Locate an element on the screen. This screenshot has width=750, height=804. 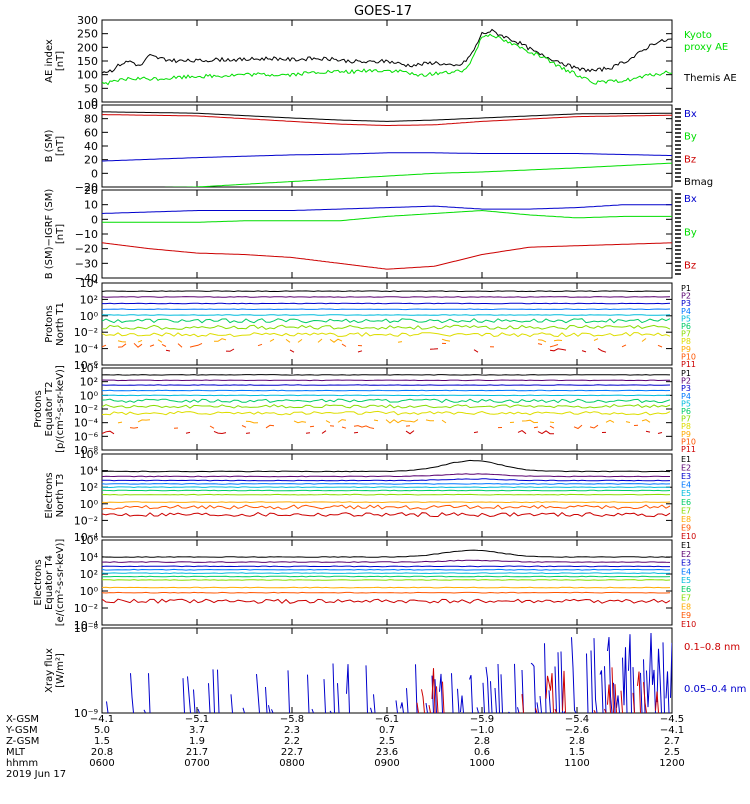
ephemeris-value: 5.0 is located at coordinates (102, 730).